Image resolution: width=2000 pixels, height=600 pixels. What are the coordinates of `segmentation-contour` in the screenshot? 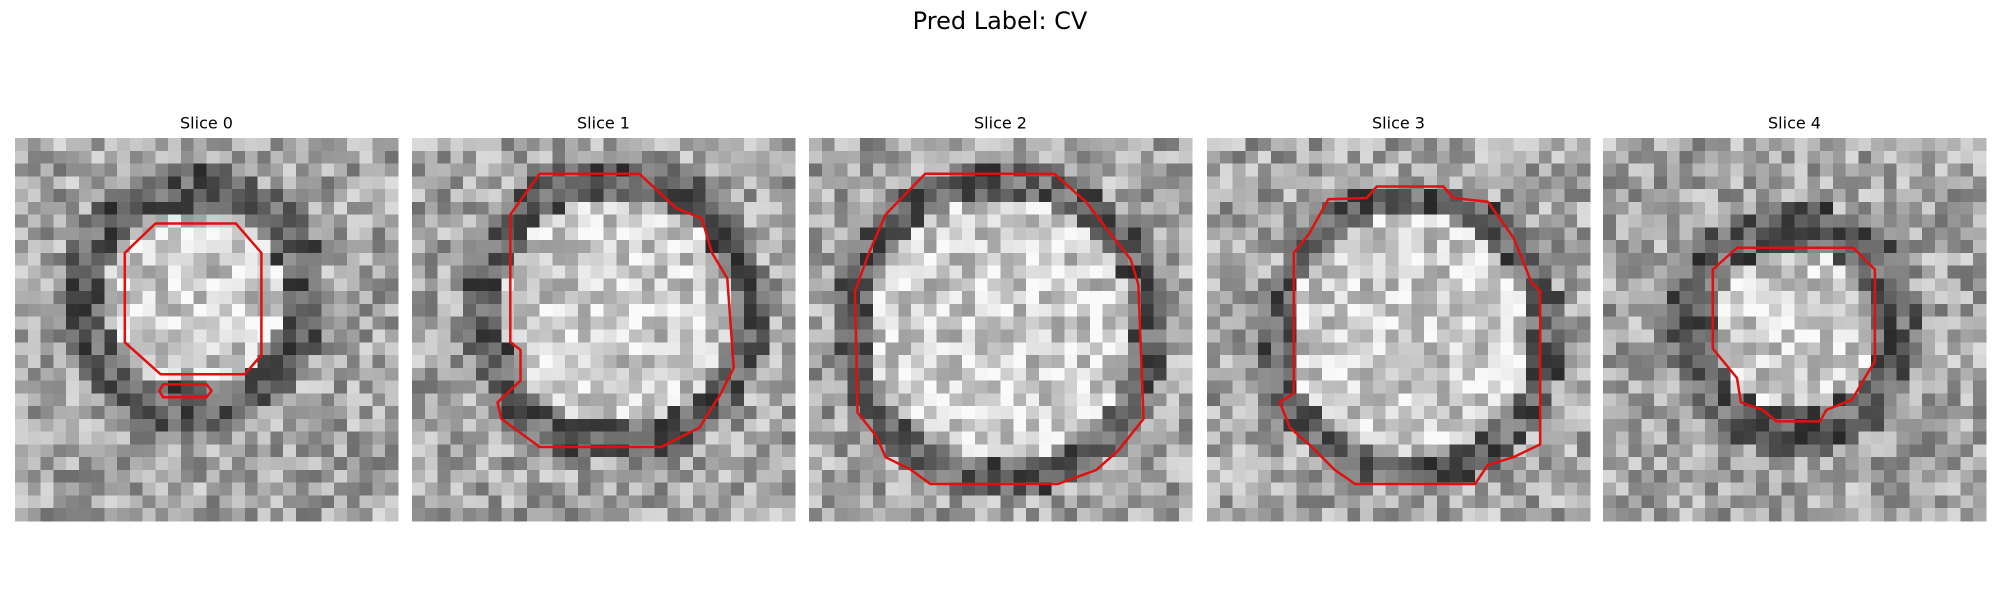 It's located at (193, 299).